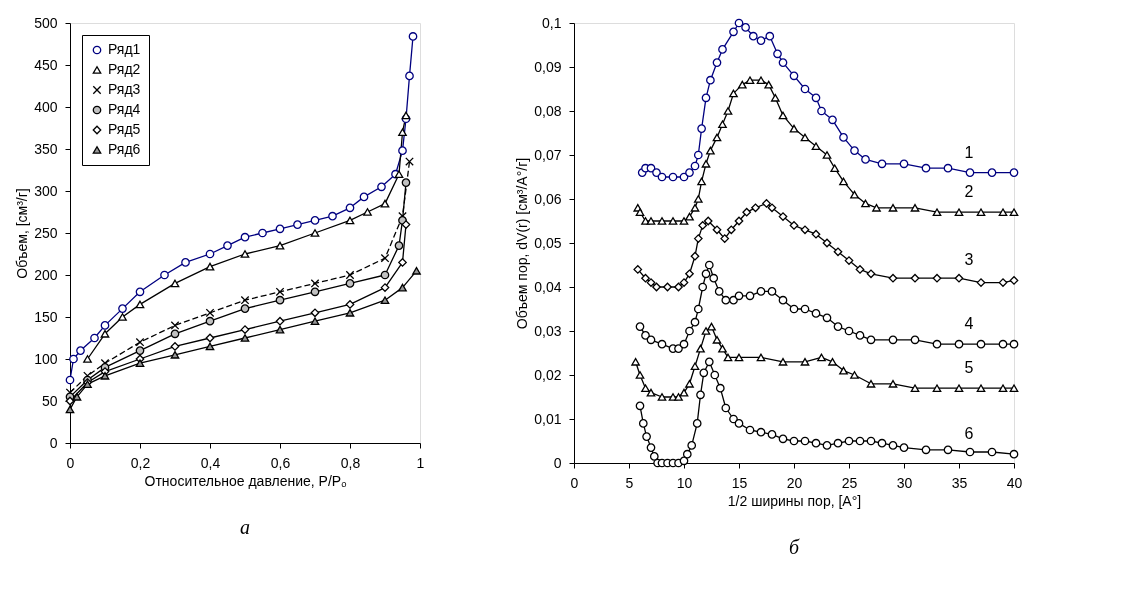  What do you see at coordinates (46, 148) in the screenshot?
I see `y-tick-label: 350` at bounding box center [46, 148].